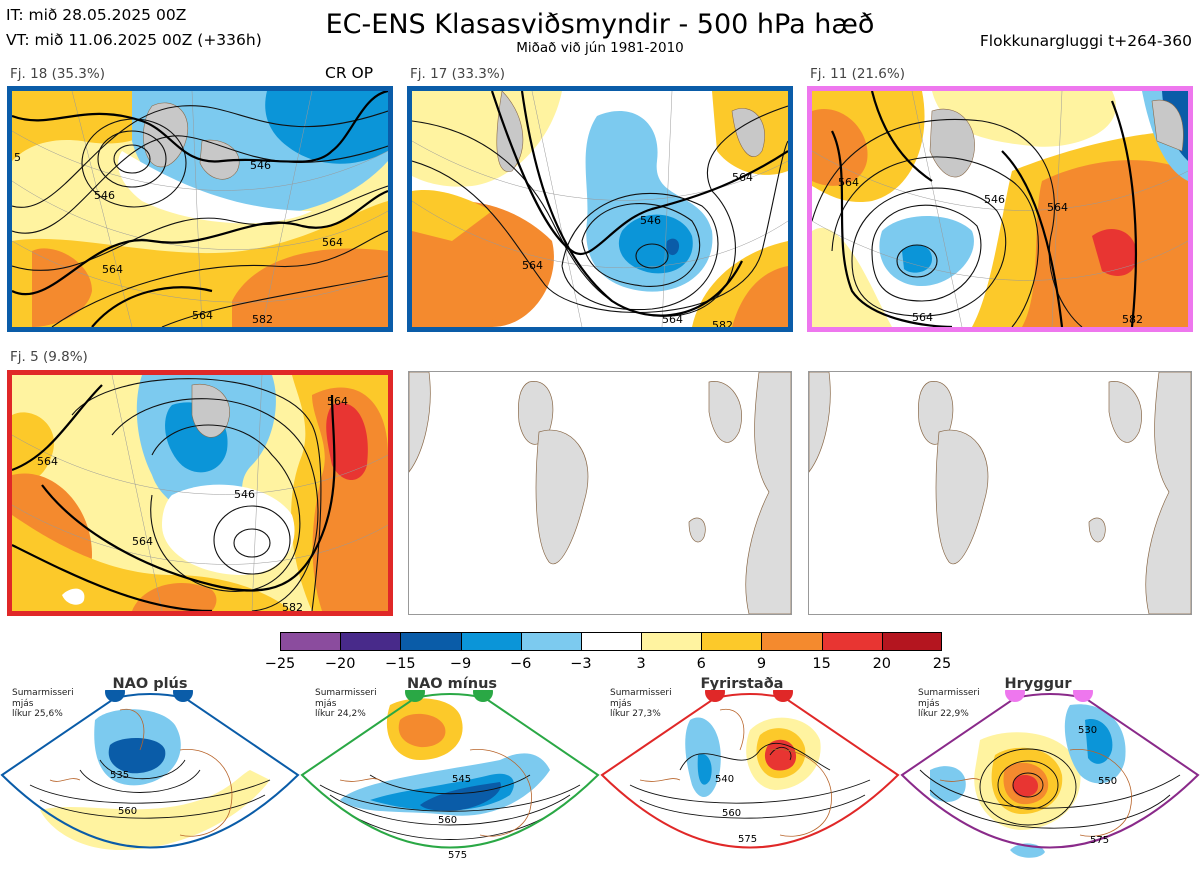 The width and height of the screenshot is (1200, 871). Describe the element at coordinates (521, 664) in the screenshot. I see `colorbar-tick-label: −6` at that location.